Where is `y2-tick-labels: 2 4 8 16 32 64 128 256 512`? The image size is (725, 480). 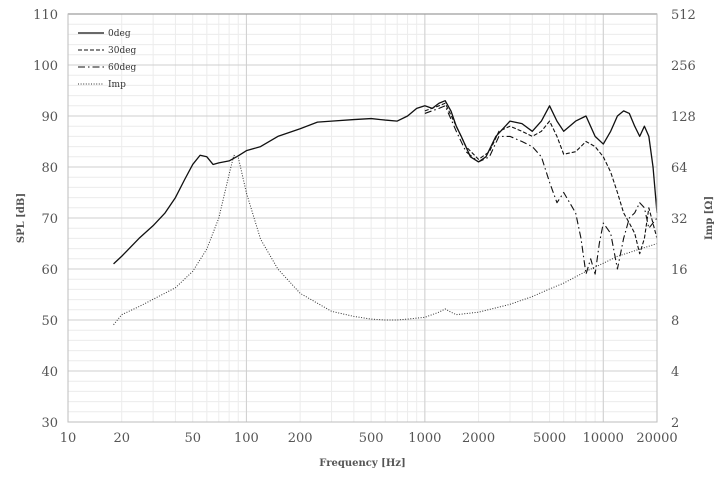 y2-tick-labels: 2 4 8 16 32 64 128 256 512 is located at coordinates (683, 219).